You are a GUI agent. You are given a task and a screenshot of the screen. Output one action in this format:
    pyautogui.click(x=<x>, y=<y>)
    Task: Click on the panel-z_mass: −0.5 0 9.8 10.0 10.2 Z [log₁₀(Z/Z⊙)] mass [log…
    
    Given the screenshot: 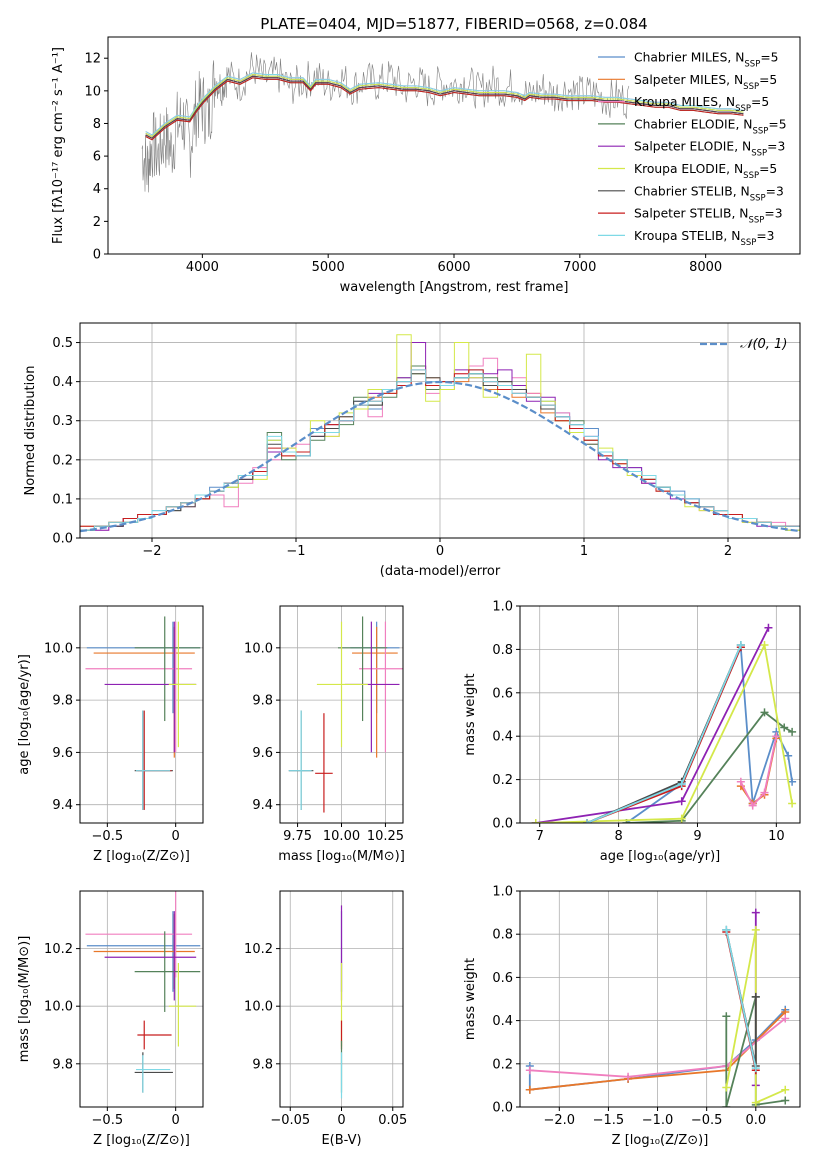 What is the action you would take?
    pyautogui.click(x=110, y=1019)
    